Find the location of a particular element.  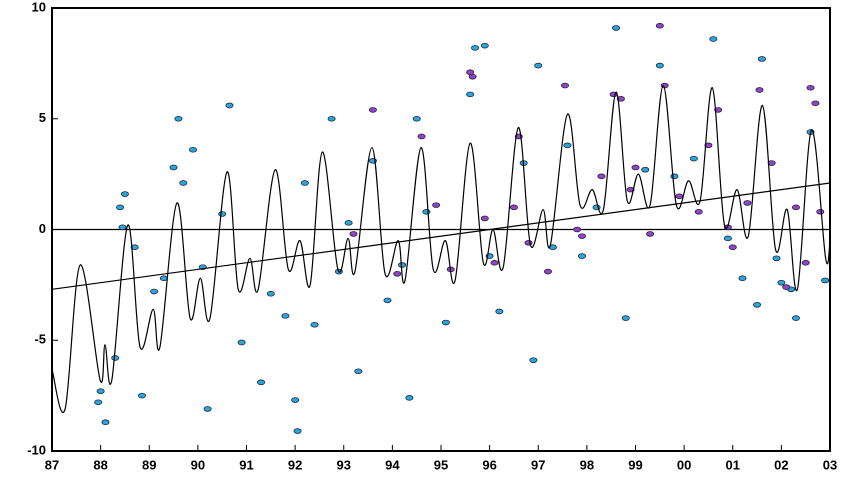

x-tick-label: 90 is located at coordinates (198, 464).